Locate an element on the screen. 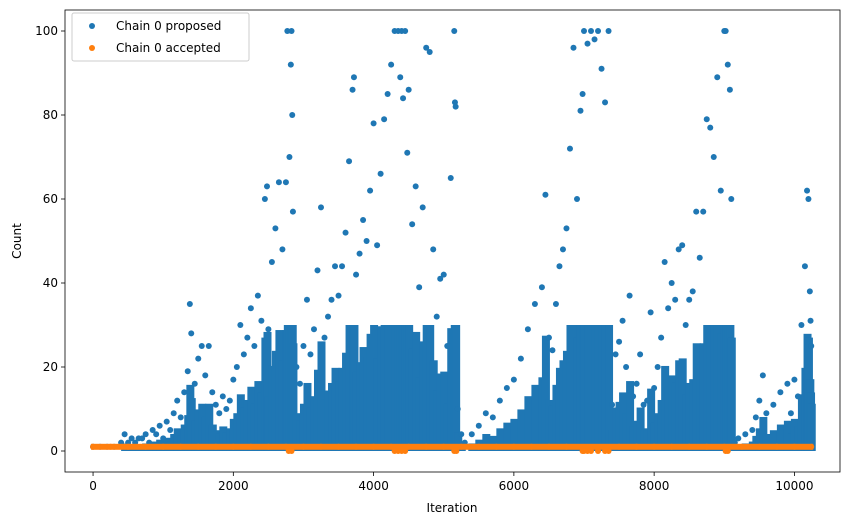 The width and height of the screenshot is (850, 525). y-tick-label: 20 is located at coordinates (50, 367).